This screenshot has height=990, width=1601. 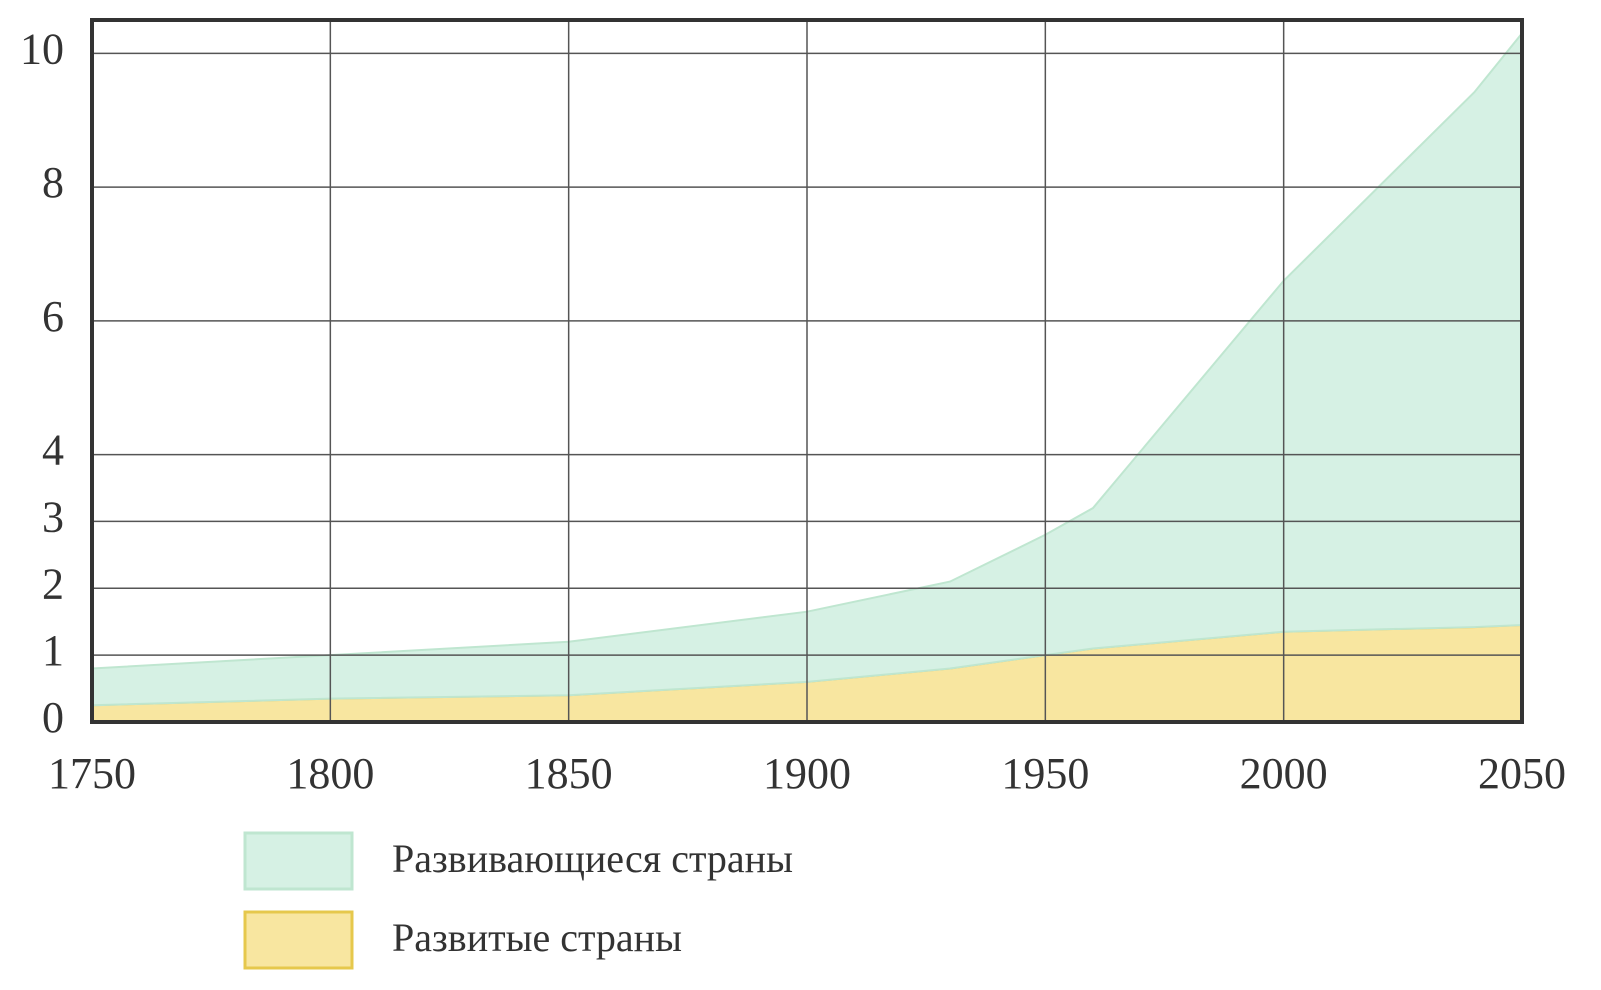 I want to click on y-tick-label: 0, so click(x=53, y=717).